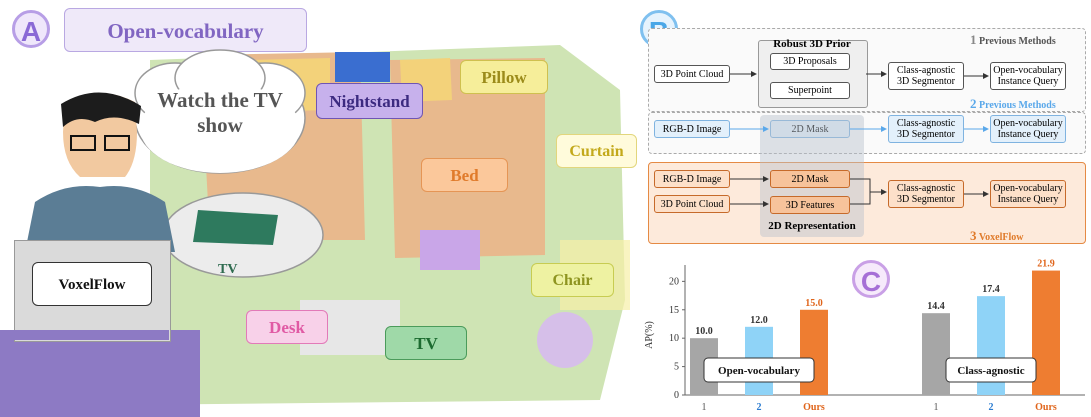 The width and height of the screenshot is (1091, 417). Describe the element at coordinates (810, 205) in the screenshot. I see `row3-features: 3D Features` at that location.